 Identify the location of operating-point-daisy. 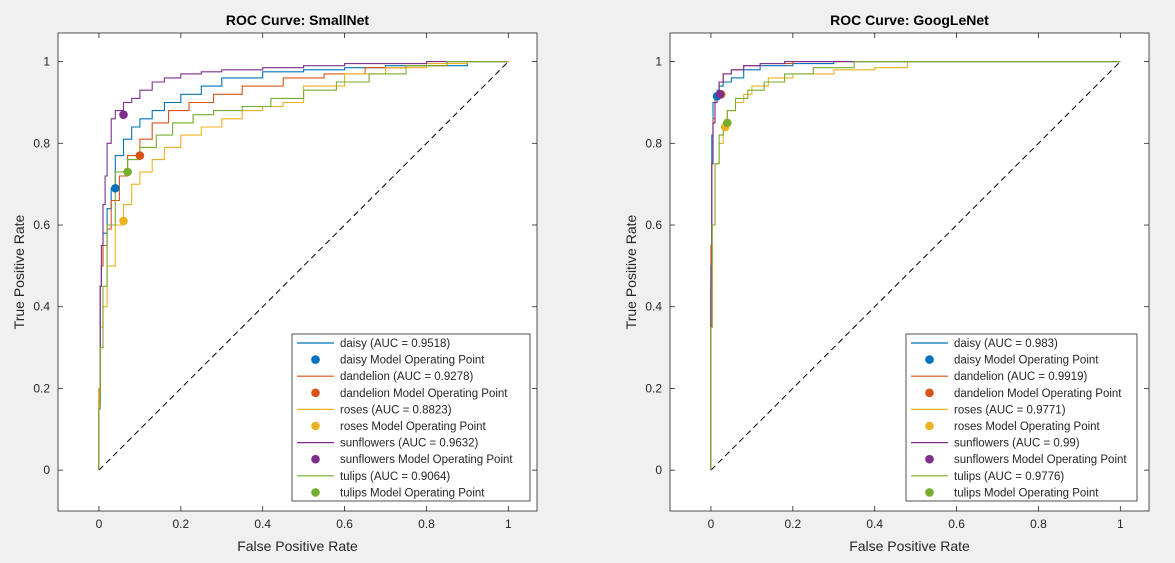
(115, 188).